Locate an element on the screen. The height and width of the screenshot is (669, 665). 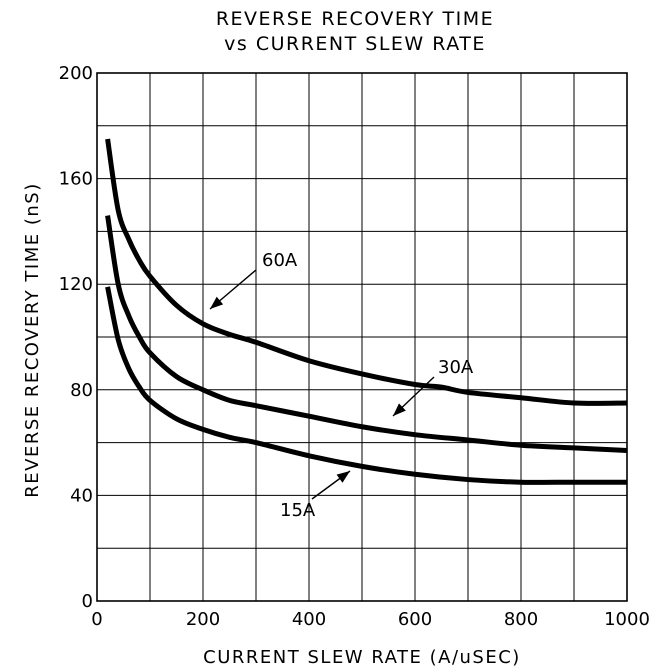
x-axis-label: CURRENT SLEW RATE (A/uSEC) is located at coordinates (362, 657).